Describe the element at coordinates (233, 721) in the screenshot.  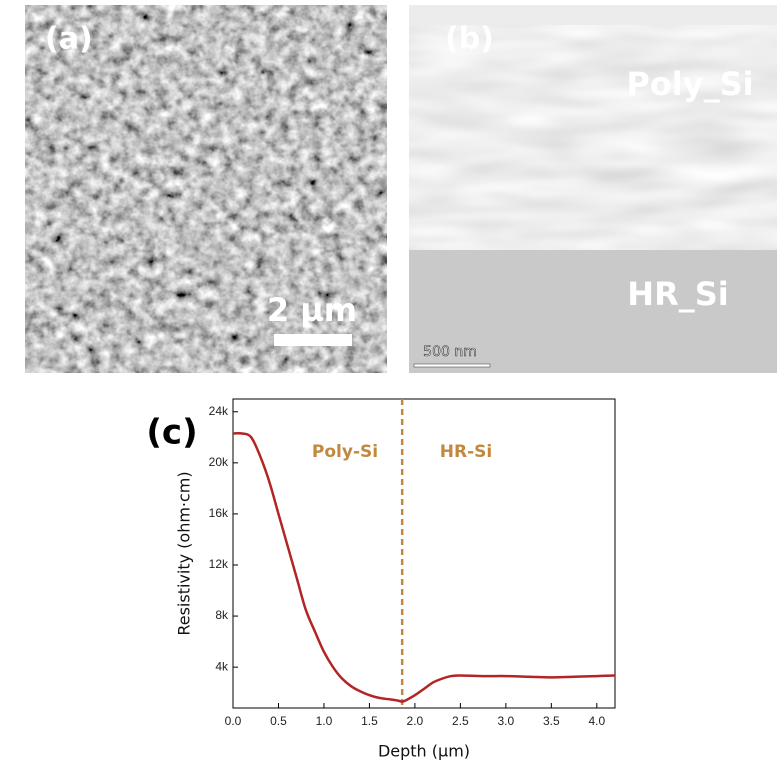
I see `x-tick-label: 0.0` at that location.